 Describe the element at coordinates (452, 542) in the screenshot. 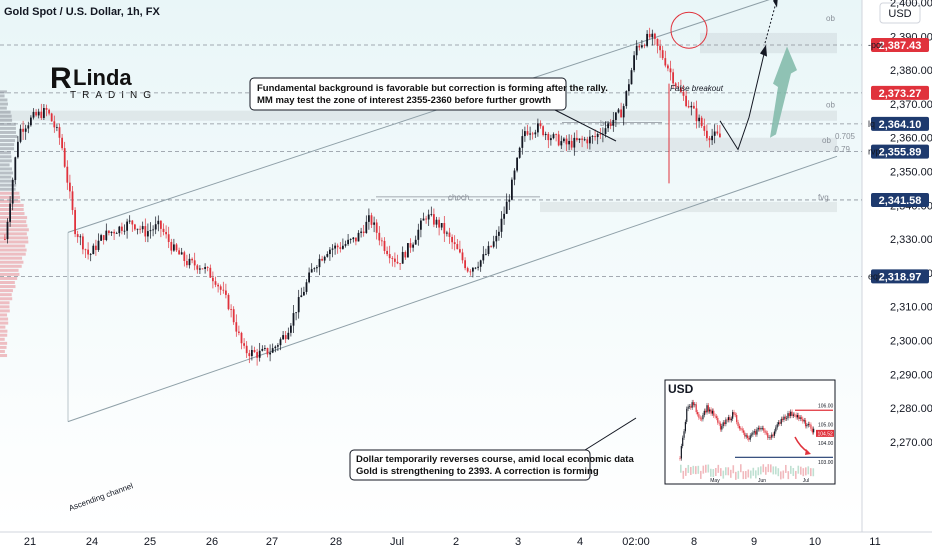

I see `time-axis: 21 24 25 26 27 28 Jul 2 3 4 02:00 8 9 10 11` at that location.